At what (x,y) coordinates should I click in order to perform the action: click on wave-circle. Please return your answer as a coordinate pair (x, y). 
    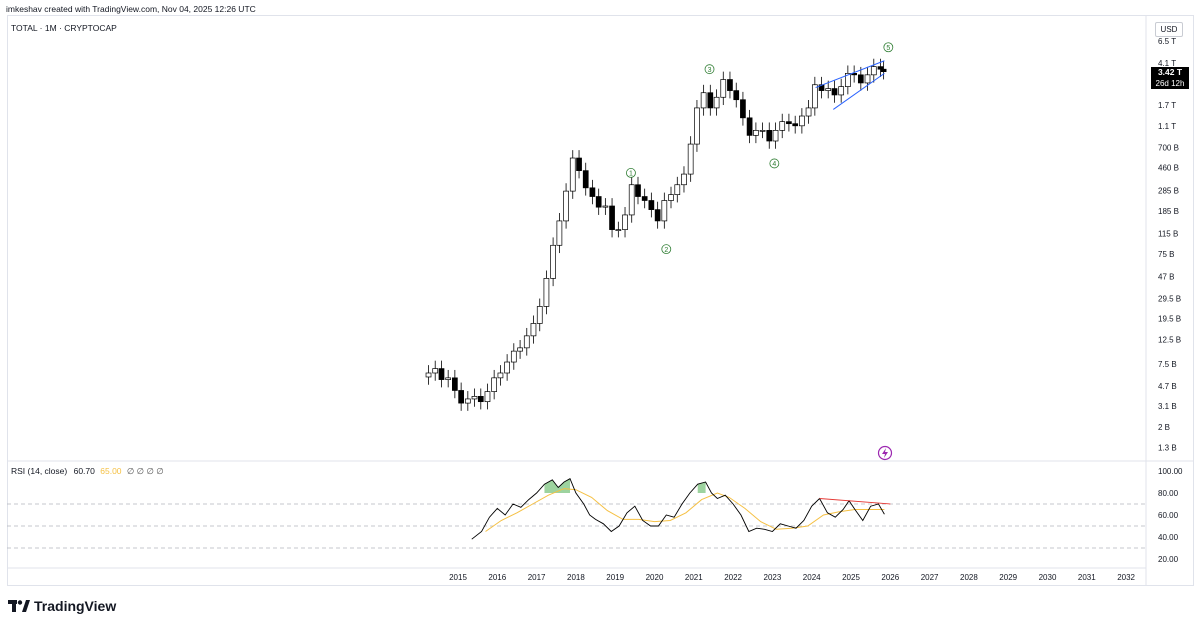
    Looking at the image, I should click on (888, 47).